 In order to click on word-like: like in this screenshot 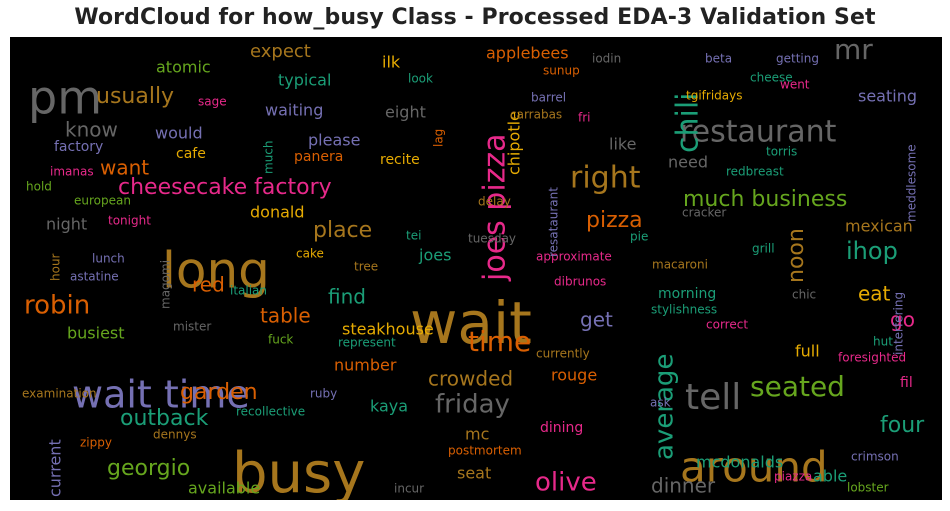, I will do `click(622, 144)`.